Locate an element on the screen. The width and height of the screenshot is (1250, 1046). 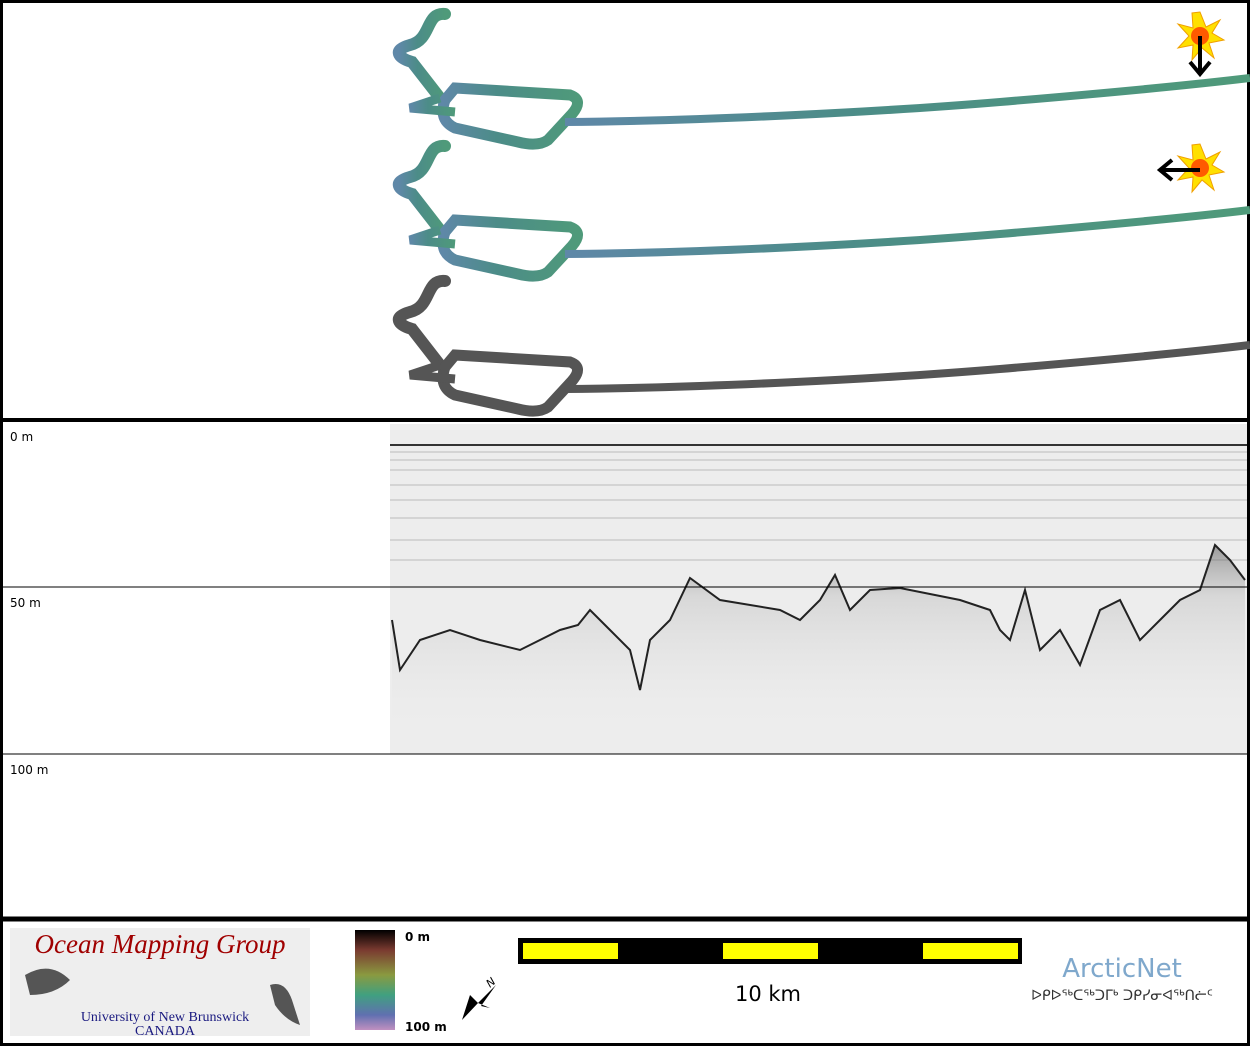
colorbar-label: 0 m is located at coordinates (417, 937).